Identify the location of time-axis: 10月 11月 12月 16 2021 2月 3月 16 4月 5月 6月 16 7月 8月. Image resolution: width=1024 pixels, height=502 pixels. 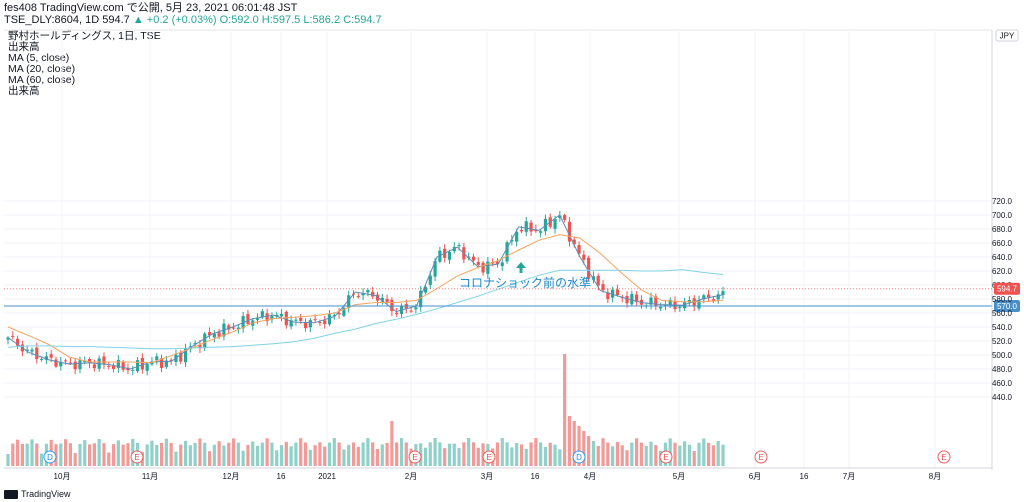
(498, 474).